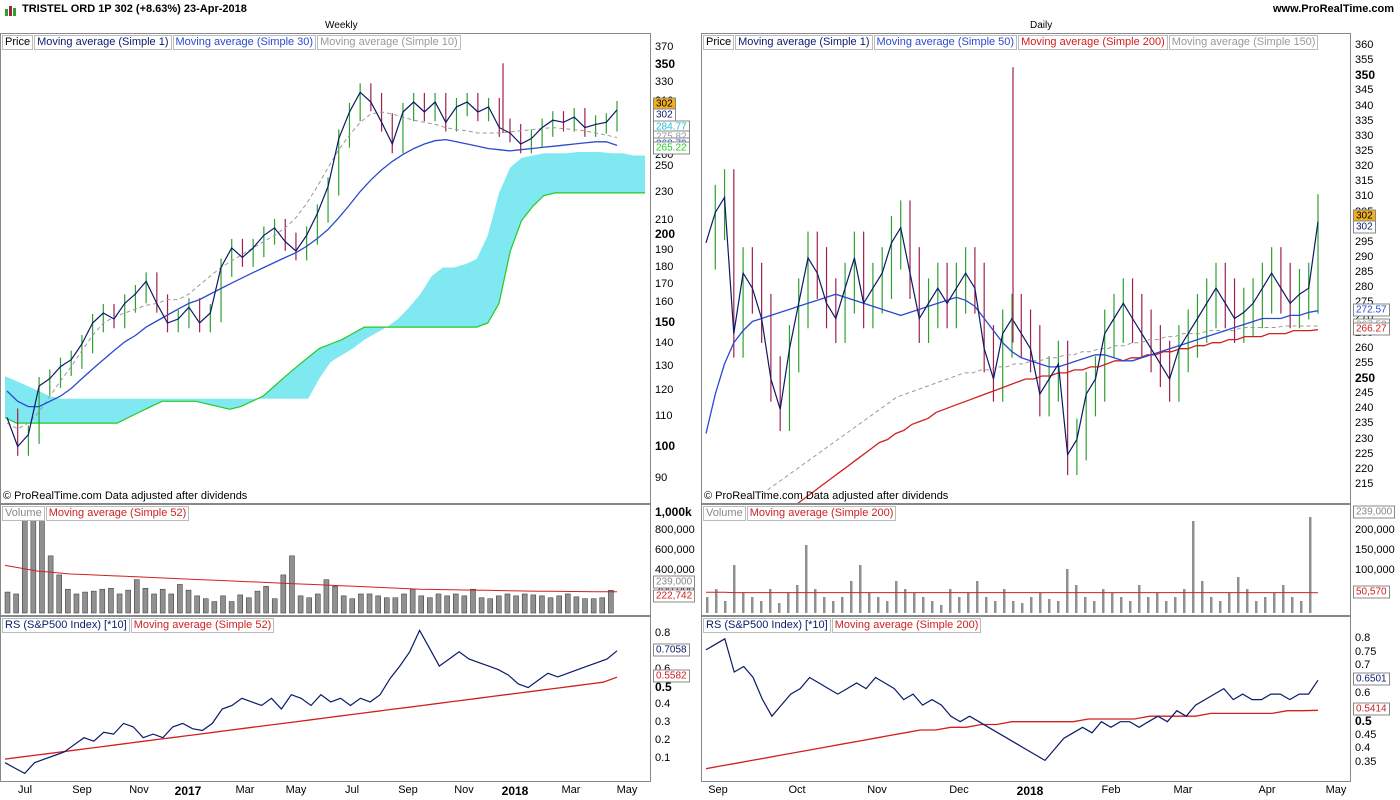 This screenshot has height=800, width=1400. I want to click on axis-tick-label: 350, so click(1365, 75).